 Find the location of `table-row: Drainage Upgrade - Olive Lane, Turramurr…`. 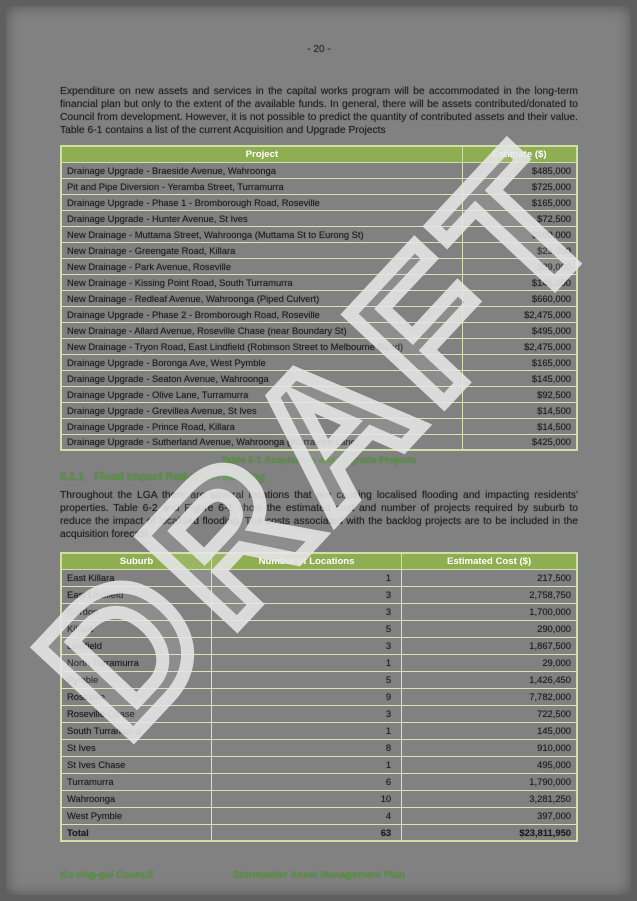

table-row: Drainage Upgrade - Olive Lane, Turramurr… is located at coordinates (319, 394).